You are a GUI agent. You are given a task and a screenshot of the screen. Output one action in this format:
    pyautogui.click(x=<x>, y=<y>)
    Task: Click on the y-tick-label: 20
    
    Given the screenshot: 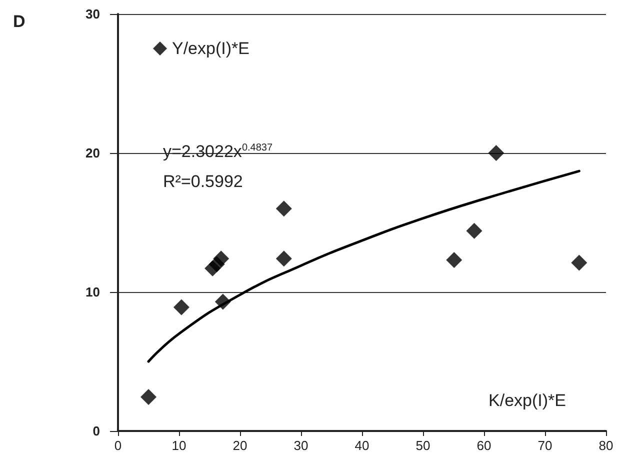 What is the action you would take?
    pyautogui.click(x=93, y=153)
    